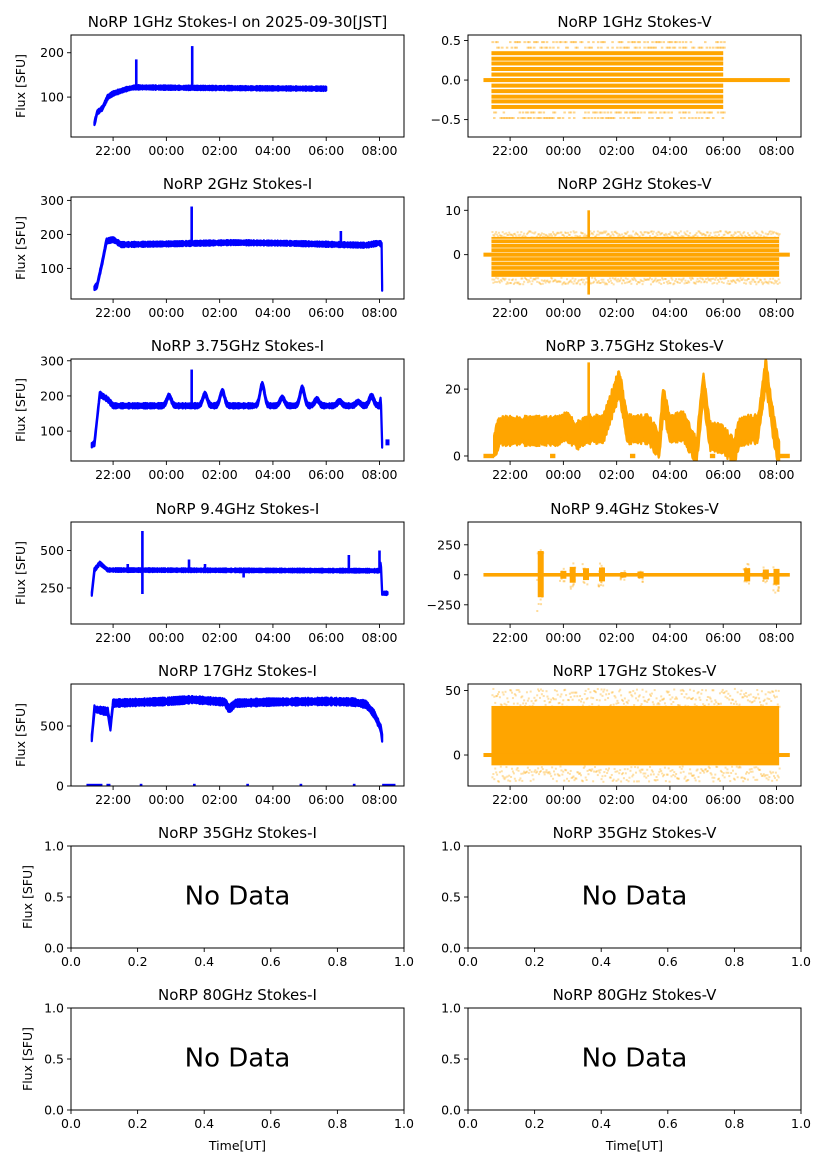 Image resolution: width=827 pixels, height=1169 pixels. I want to click on x-tick-label: 00:00, so click(166, 637).